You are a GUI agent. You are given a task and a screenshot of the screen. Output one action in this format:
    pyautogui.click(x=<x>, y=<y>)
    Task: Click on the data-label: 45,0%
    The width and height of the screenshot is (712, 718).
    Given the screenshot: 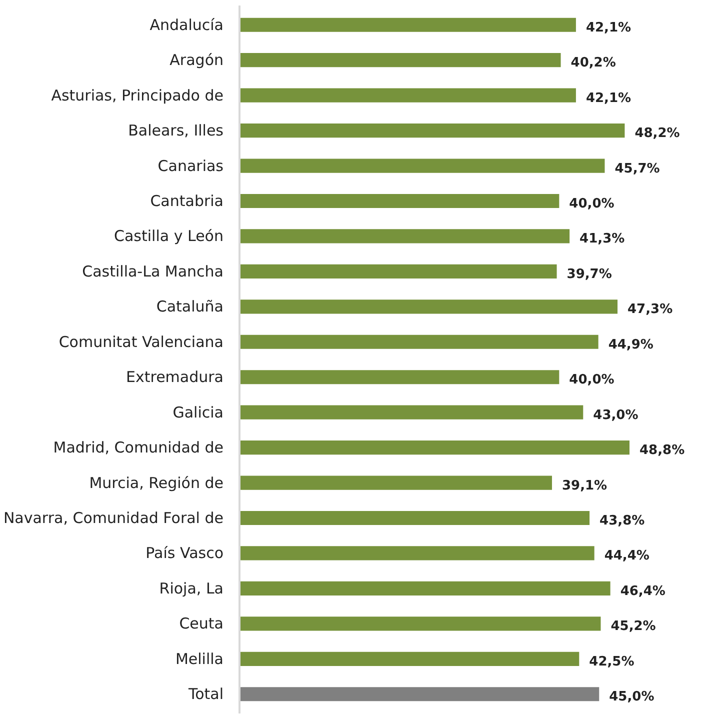 What is the action you would take?
    pyautogui.click(x=631, y=697)
    